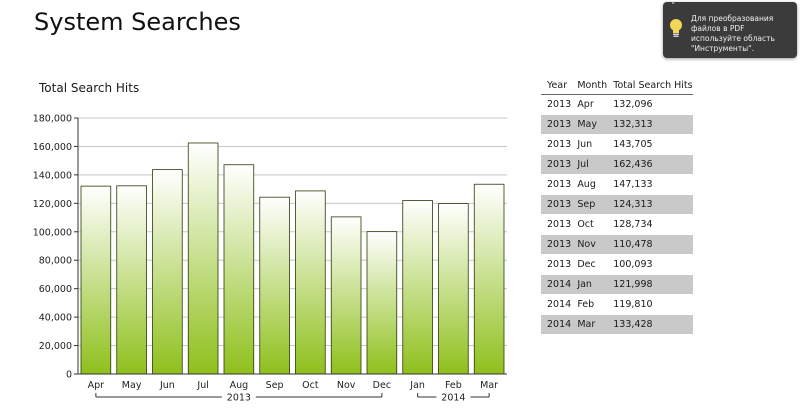 The width and height of the screenshot is (800, 417). What do you see at coordinates (650, 124) in the screenshot?
I see `cell-hits: 132,313` at bounding box center [650, 124].